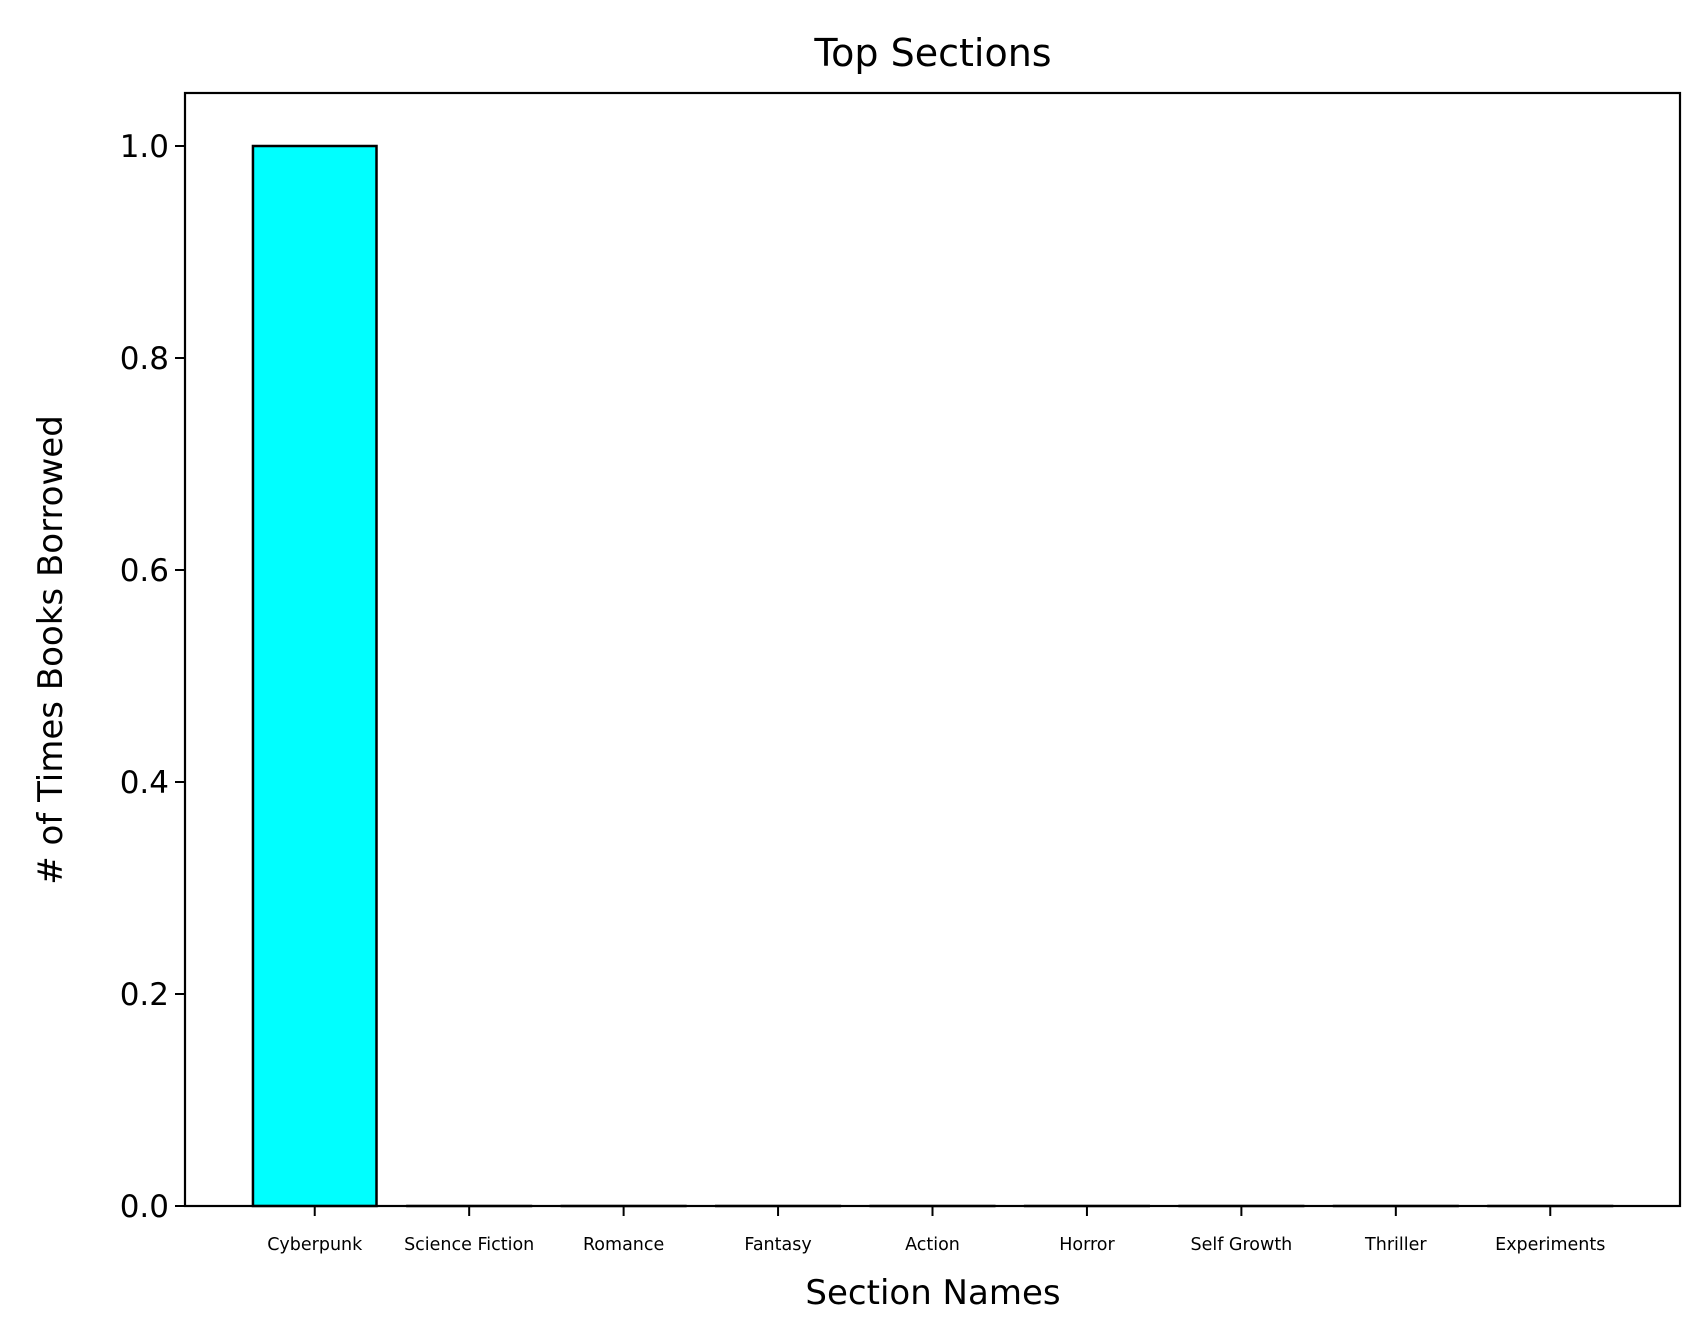  I want to click on y-tick-label: 0.4, so click(144, 783).